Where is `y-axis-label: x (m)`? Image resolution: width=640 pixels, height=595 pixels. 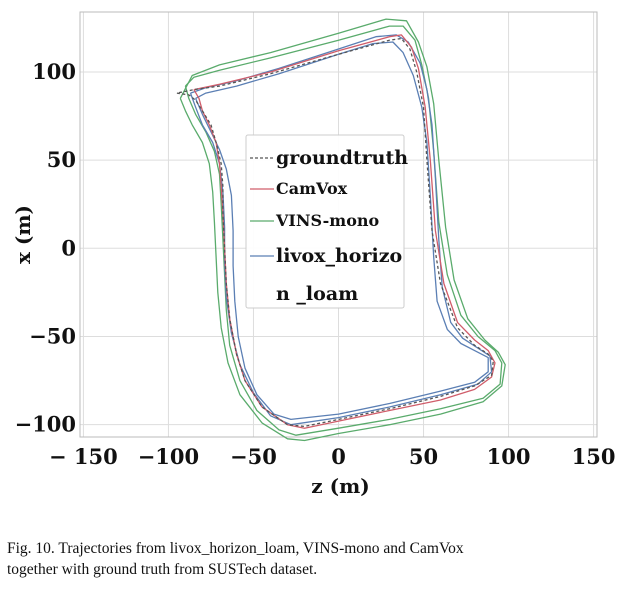
y-axis-label: x (m) is located at coordinates (23, 234).